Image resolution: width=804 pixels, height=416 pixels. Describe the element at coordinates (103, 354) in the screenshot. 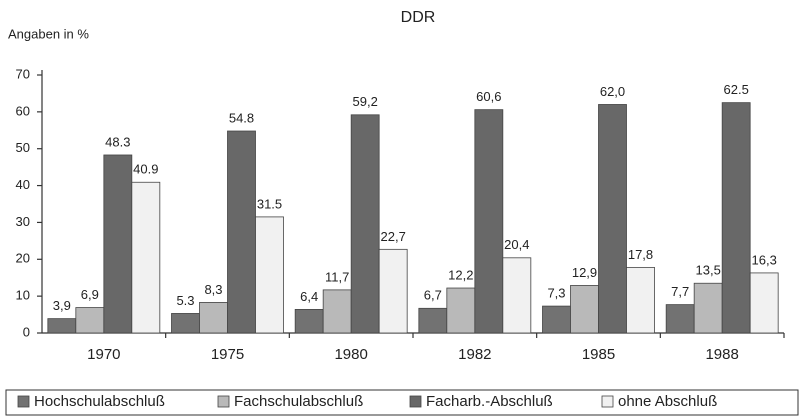

I see `x-tick-label: 1970` at that location.